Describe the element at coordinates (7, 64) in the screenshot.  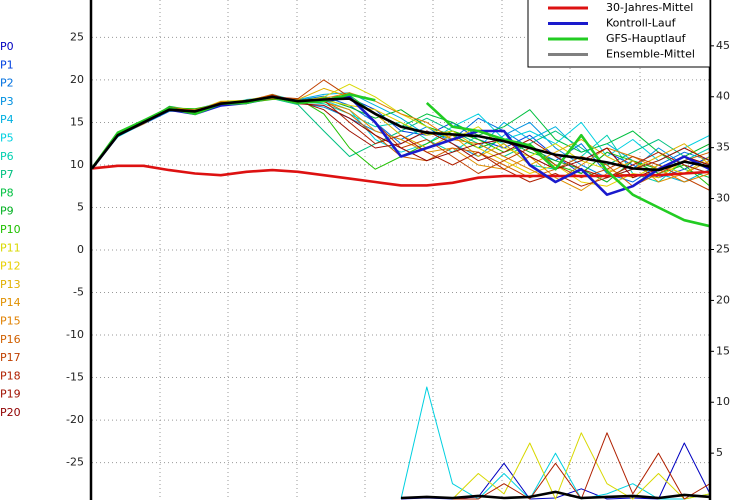
I see `member-label: P1` at that location.